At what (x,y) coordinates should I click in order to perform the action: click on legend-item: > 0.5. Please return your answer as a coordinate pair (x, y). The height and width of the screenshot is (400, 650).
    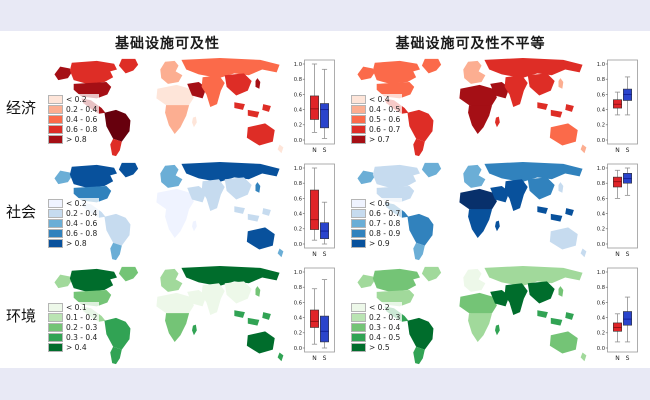
    Looking at the image, I should click on (375, 347).